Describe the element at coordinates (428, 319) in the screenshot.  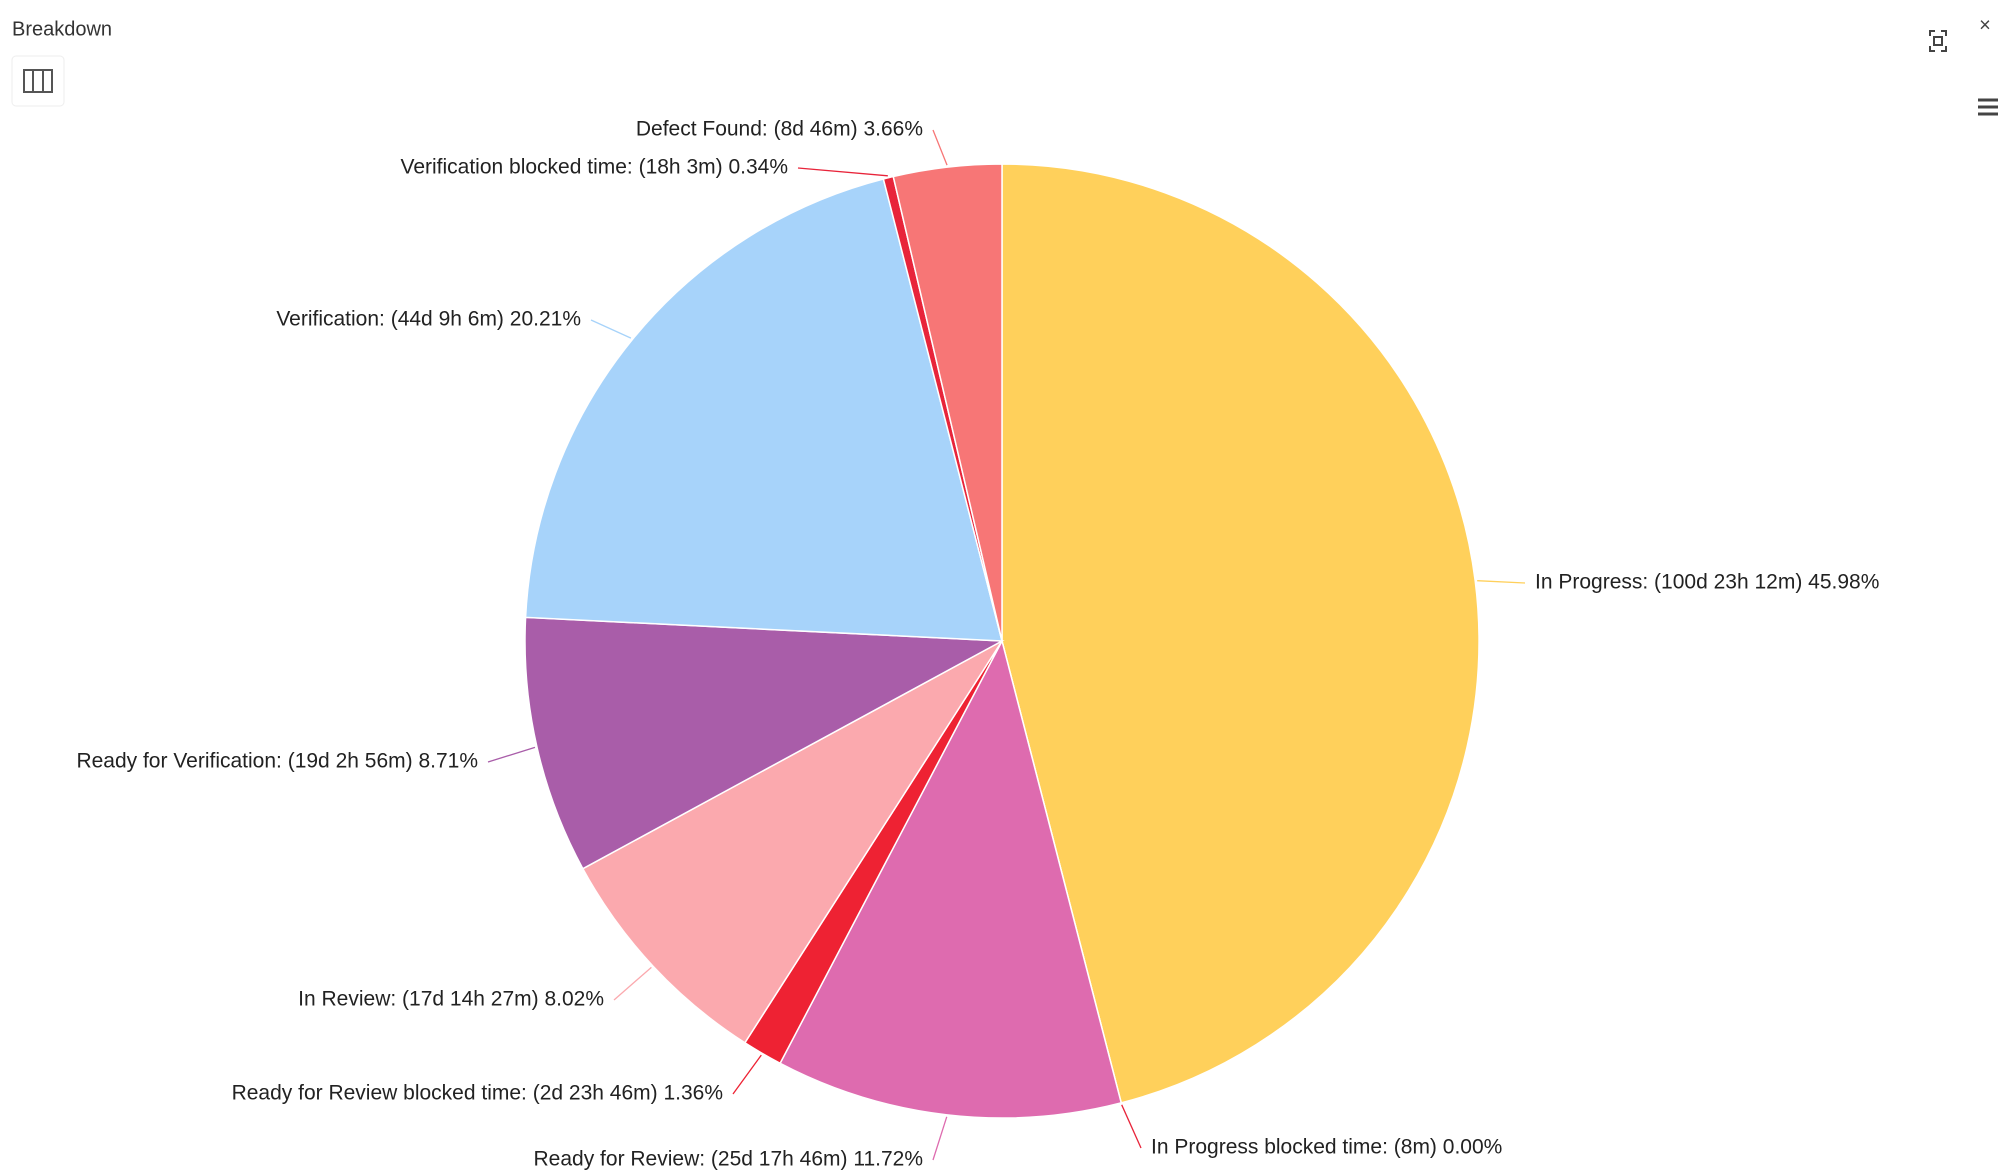
I see `data-label: Verification: (44d 9h 6m) 20.21%` at that location.